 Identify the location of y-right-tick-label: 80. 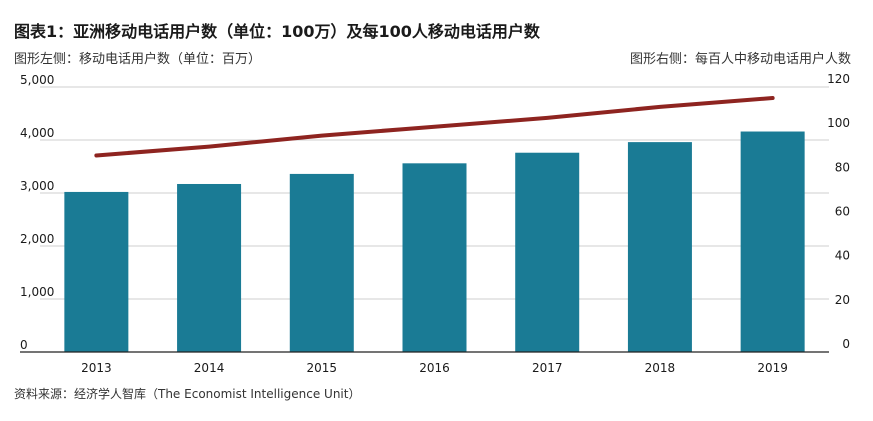
(842, 167).